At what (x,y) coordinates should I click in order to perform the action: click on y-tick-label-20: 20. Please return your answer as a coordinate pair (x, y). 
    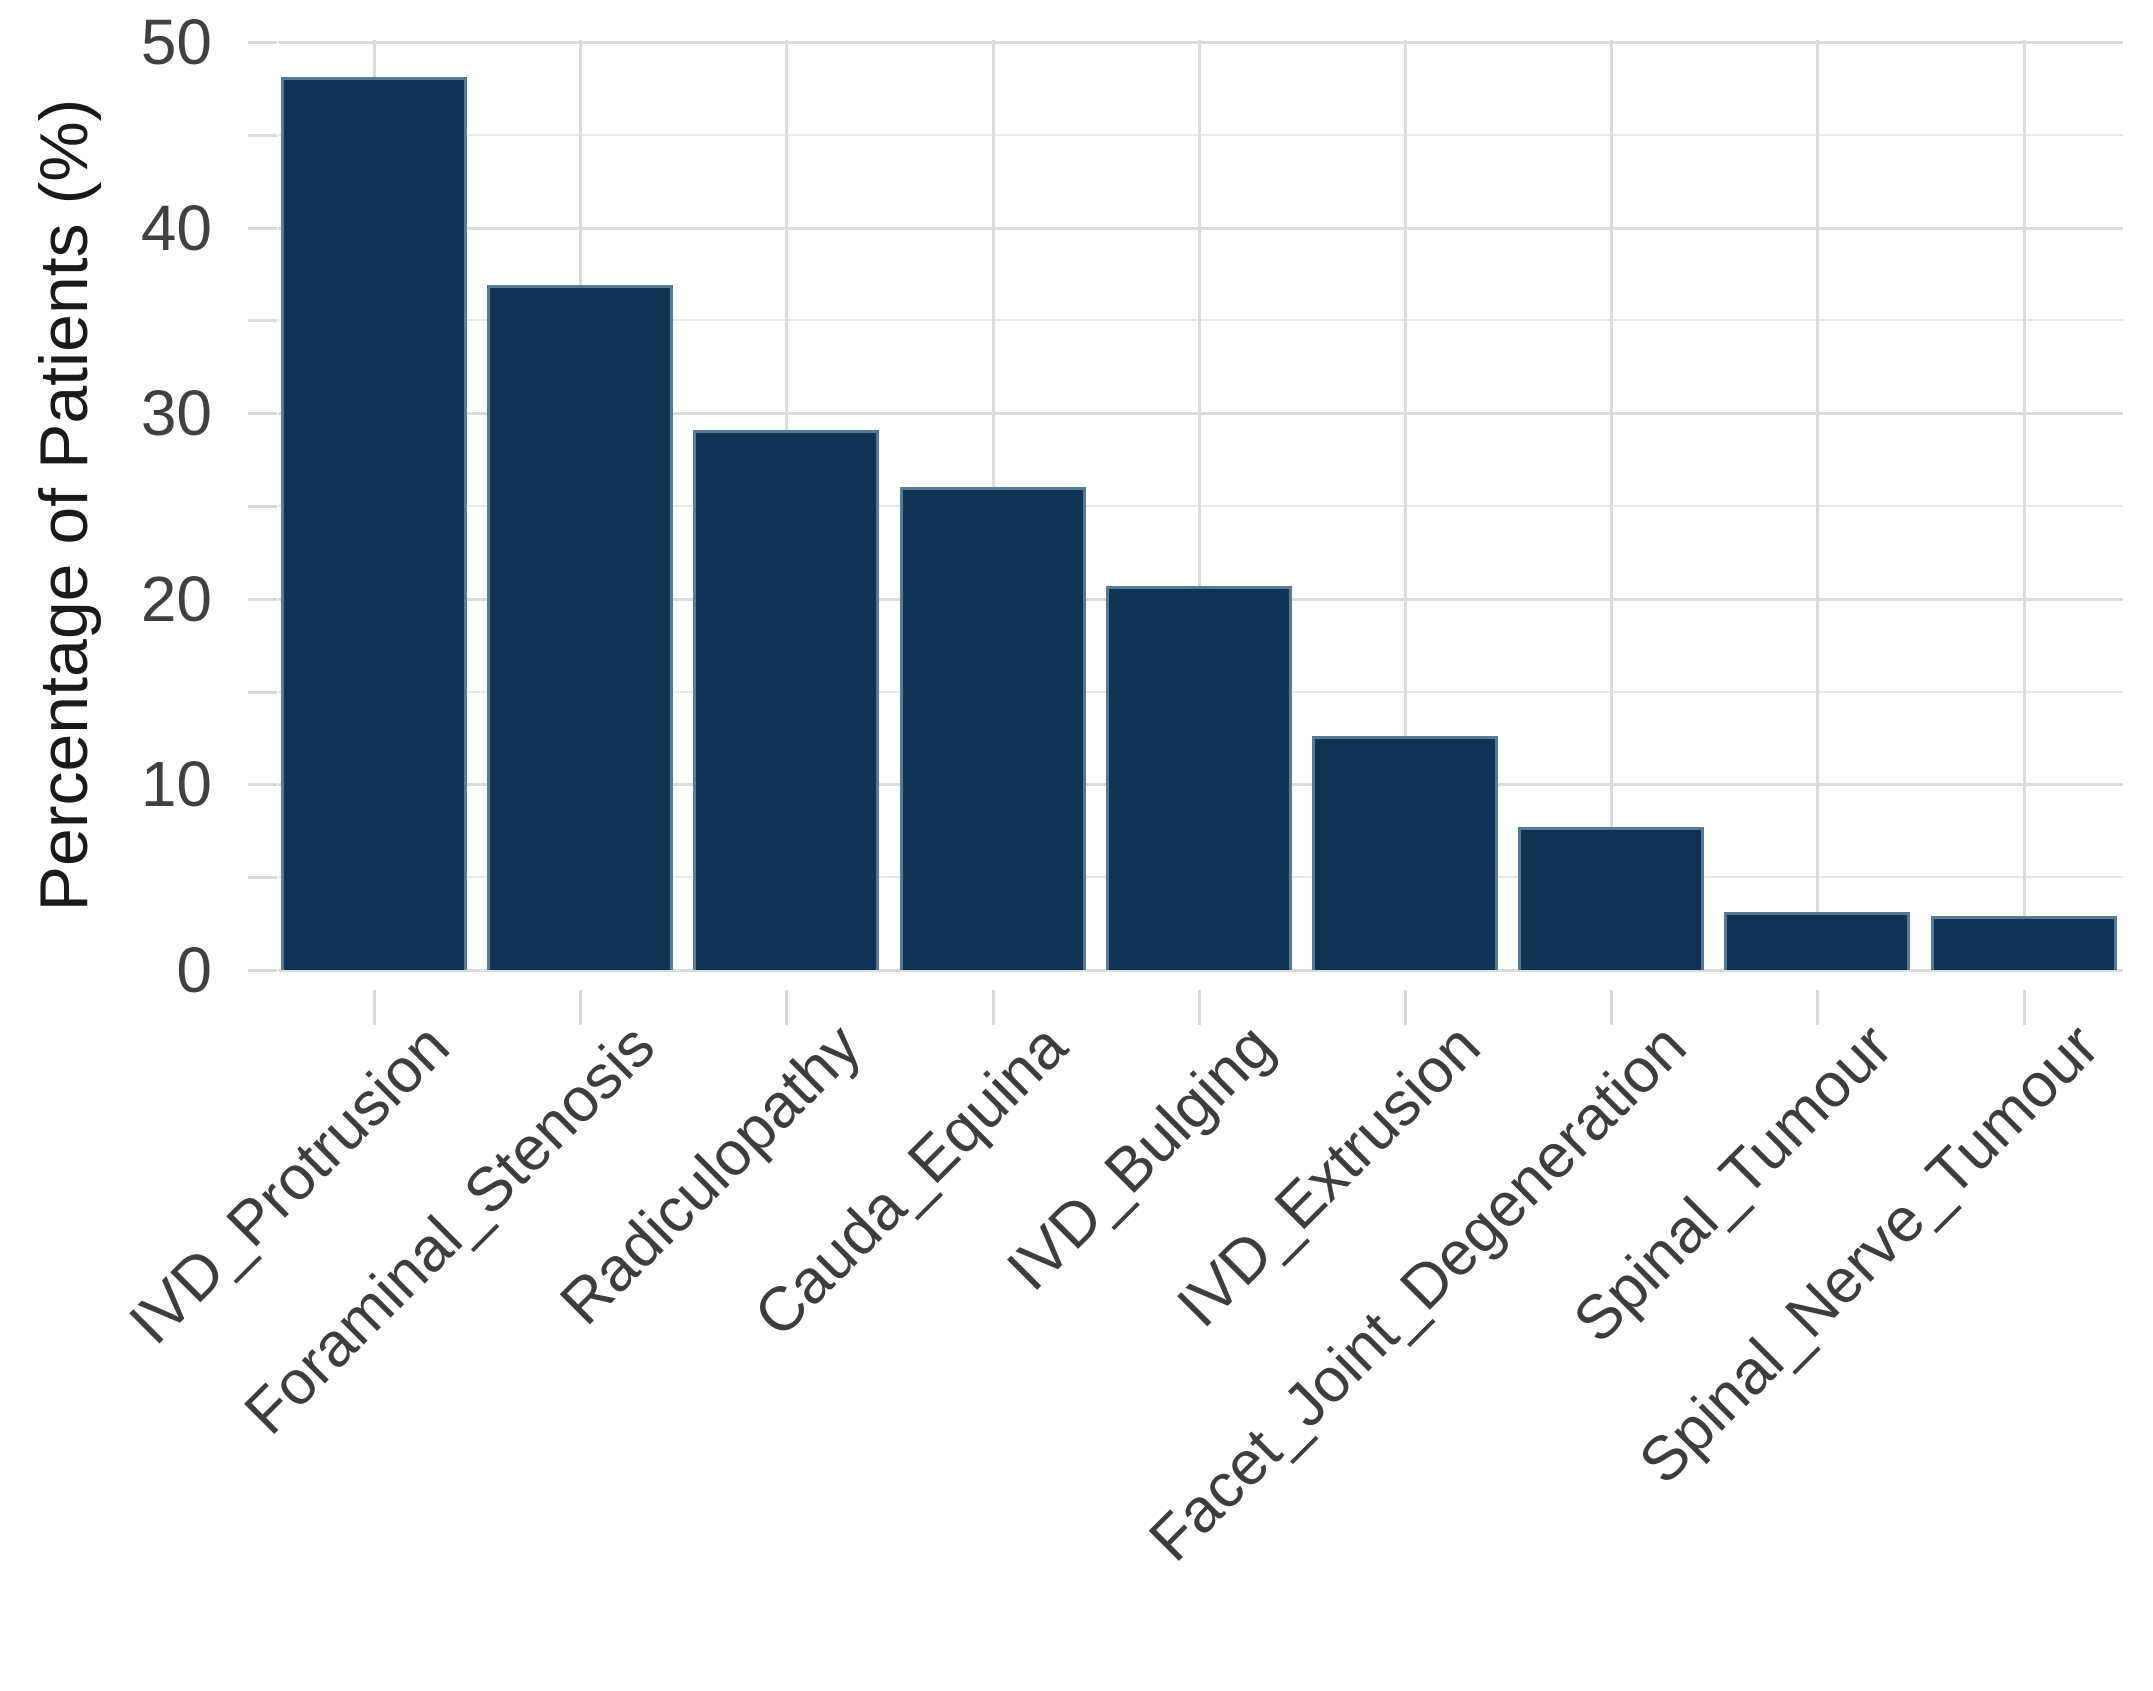
    Looking at the image, I should click on (176, 598).